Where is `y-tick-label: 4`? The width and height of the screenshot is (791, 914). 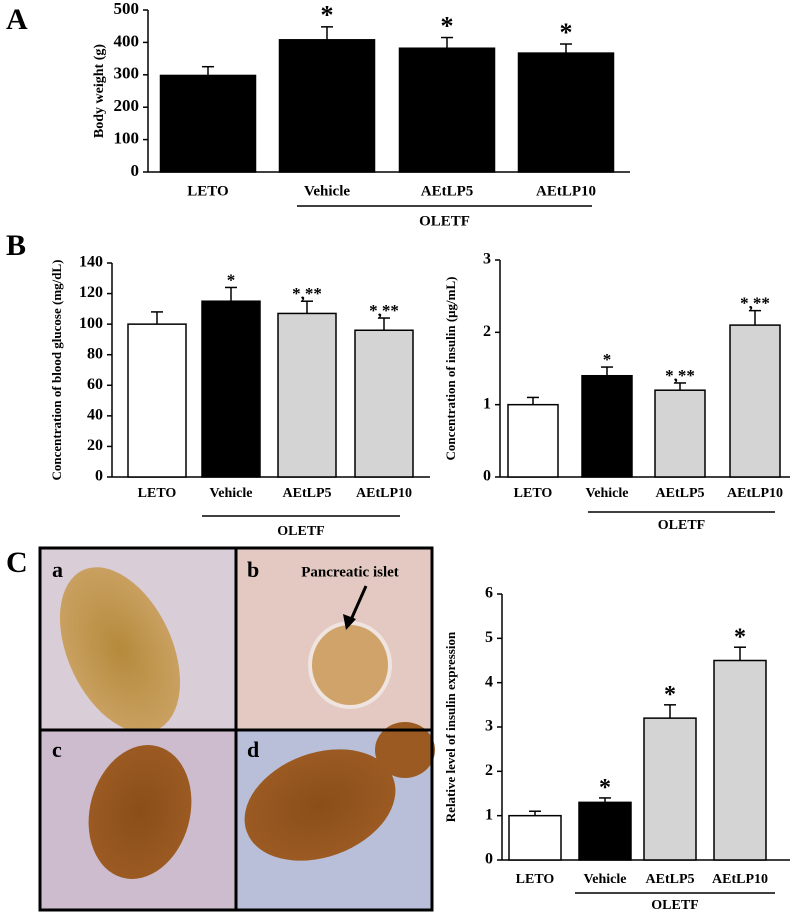 y-tick-label: 4 is located at coordinates (489, 681).